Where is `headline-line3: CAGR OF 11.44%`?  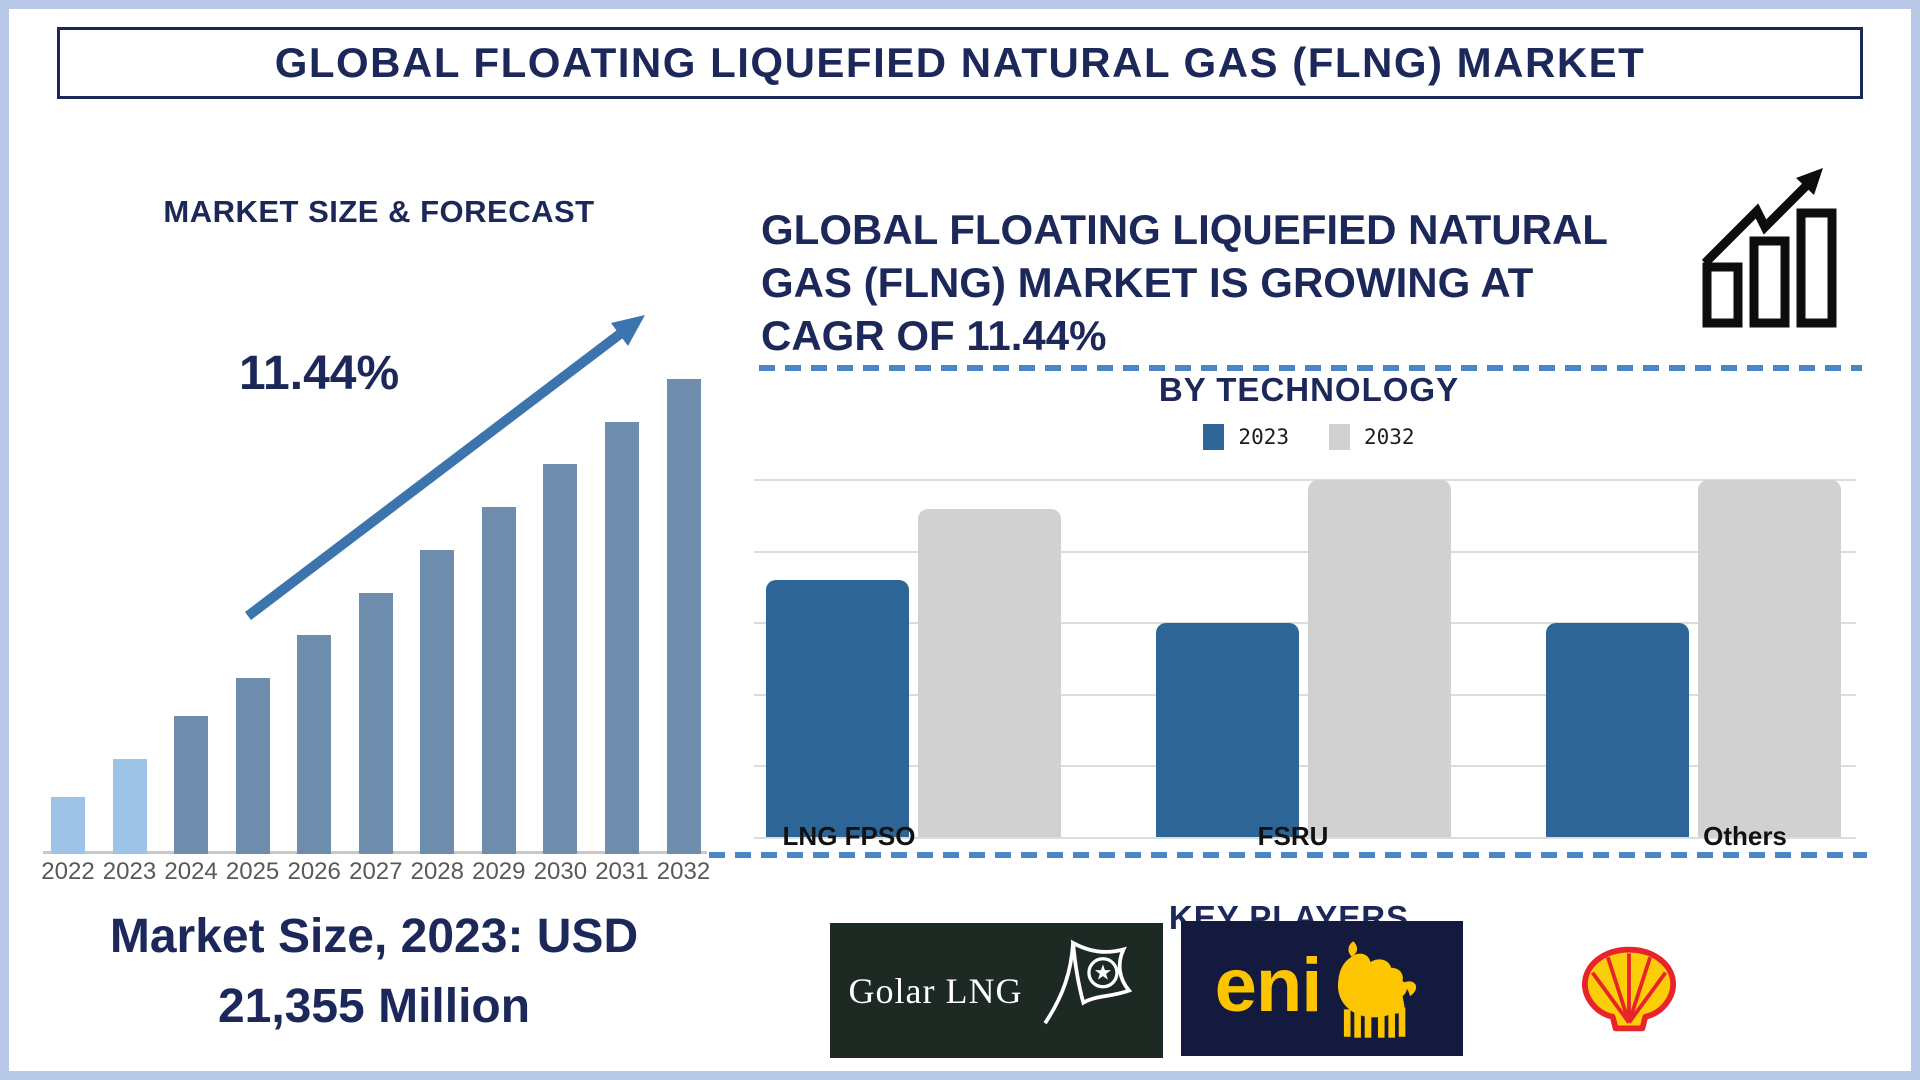
headline-line3: CAGR OF 11.44% is located at coordinates (934, 335).